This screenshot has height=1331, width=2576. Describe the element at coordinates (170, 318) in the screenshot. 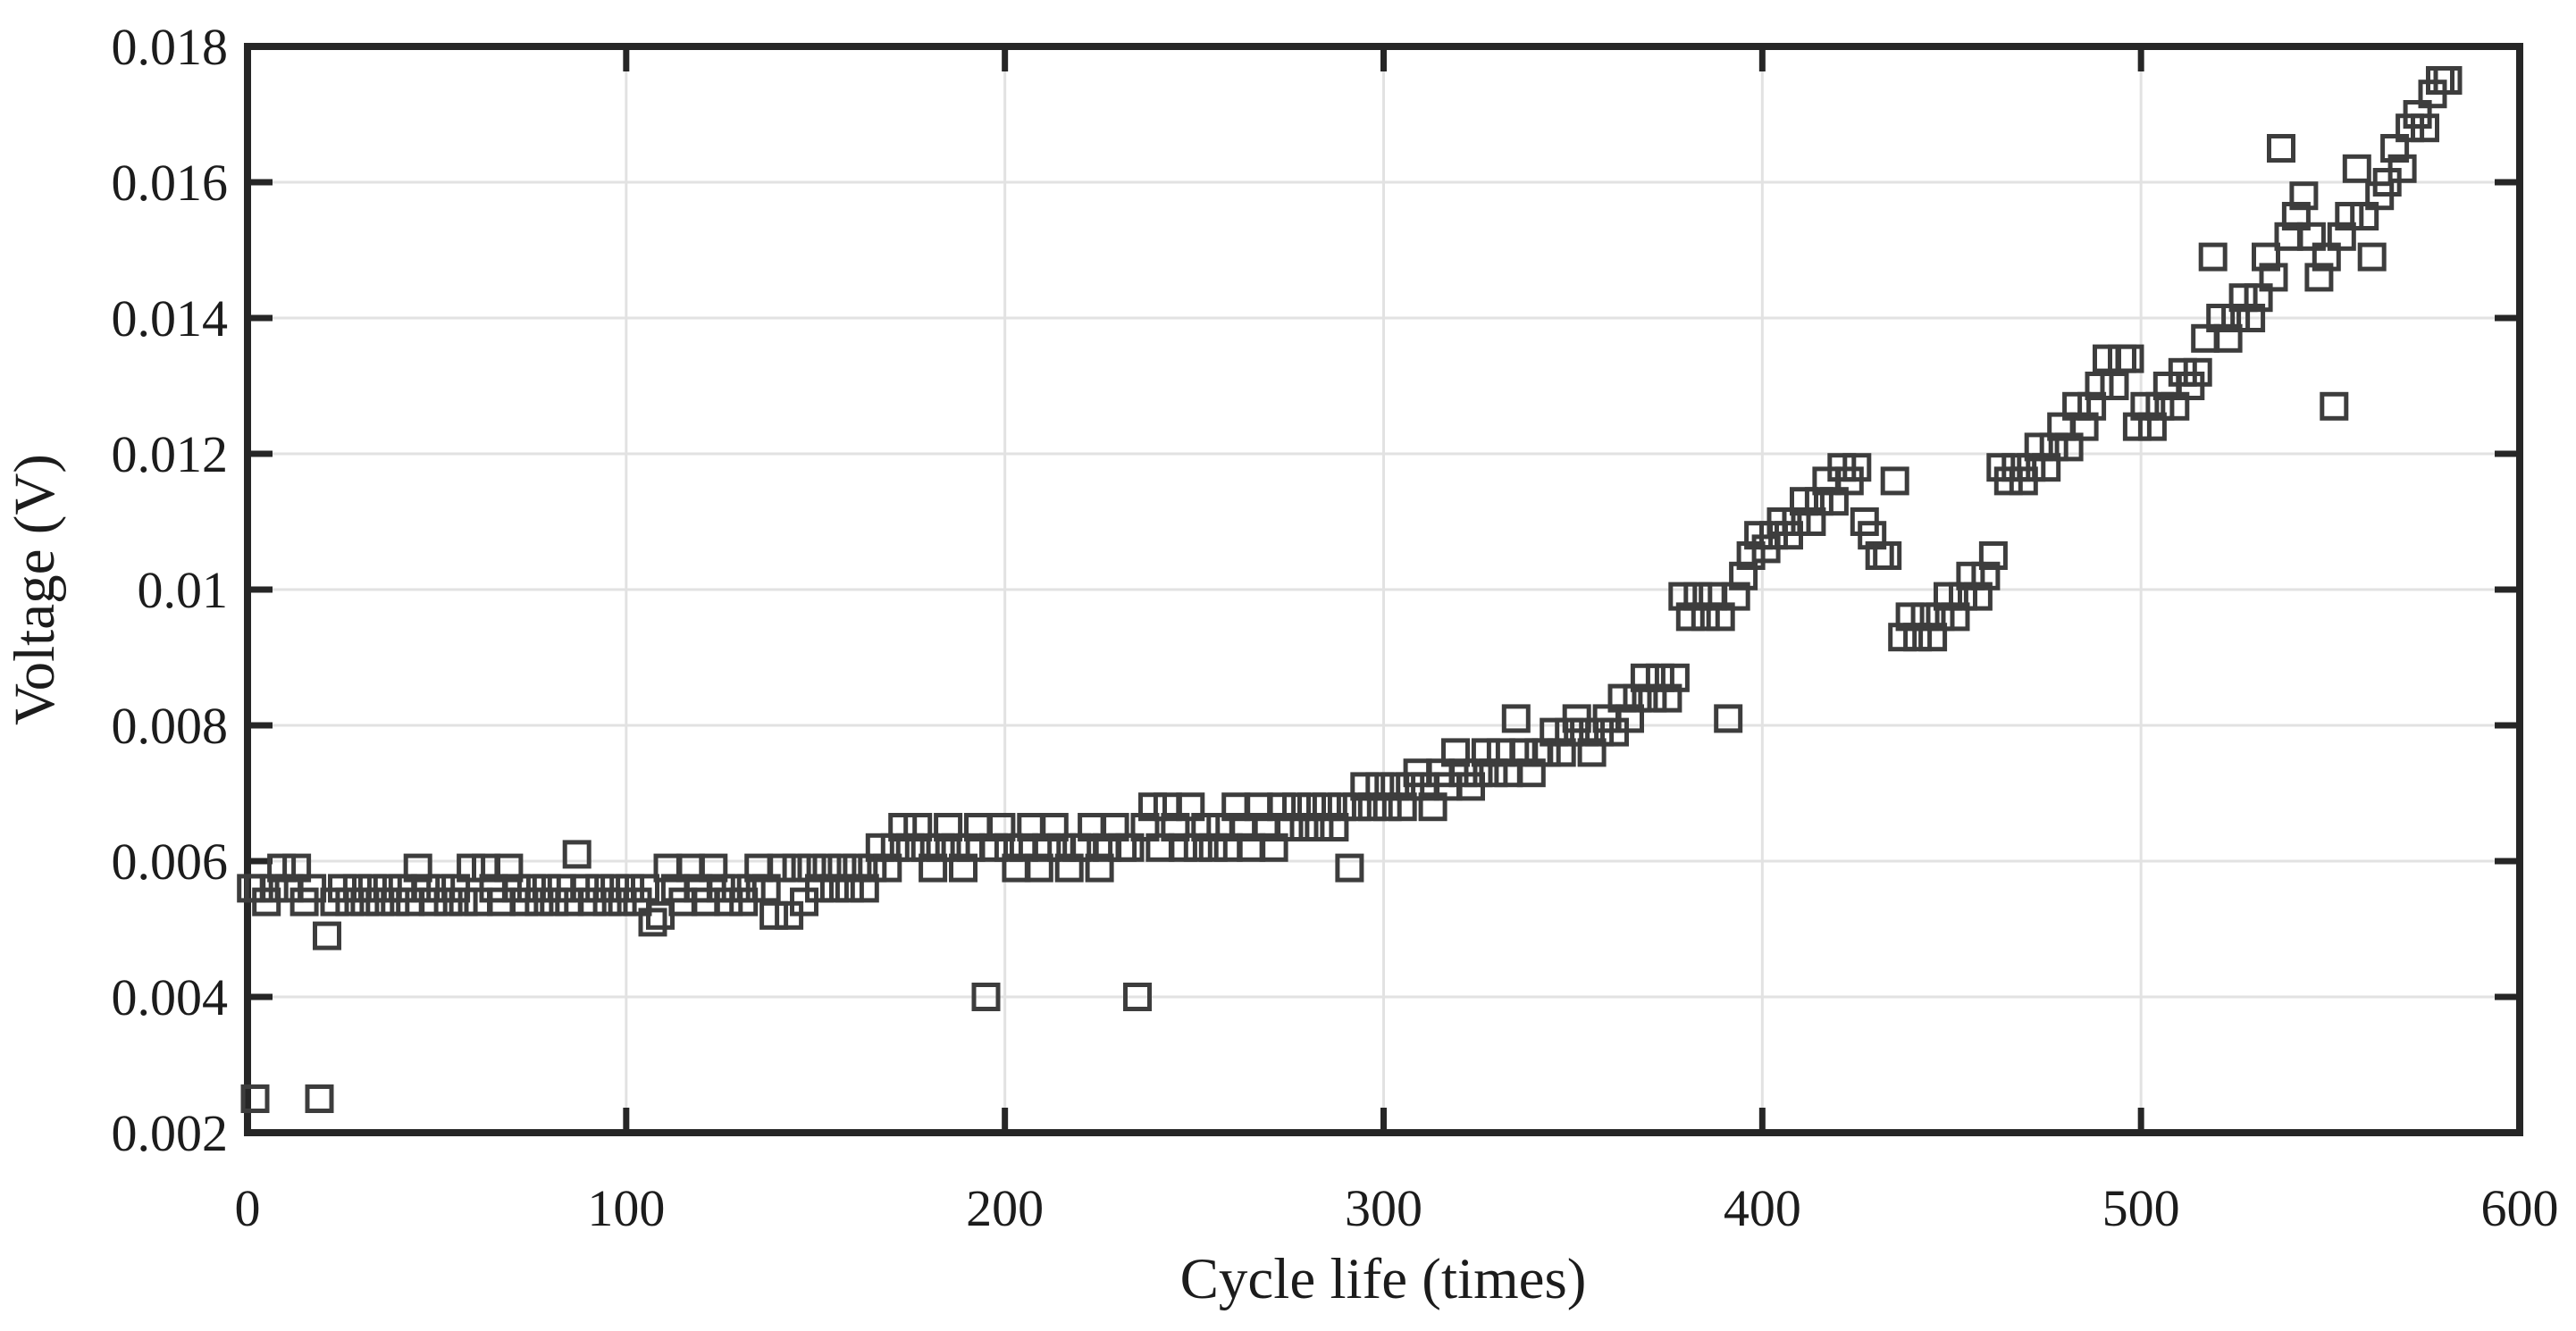

I see `y-tick-label: 0.014` at that location.